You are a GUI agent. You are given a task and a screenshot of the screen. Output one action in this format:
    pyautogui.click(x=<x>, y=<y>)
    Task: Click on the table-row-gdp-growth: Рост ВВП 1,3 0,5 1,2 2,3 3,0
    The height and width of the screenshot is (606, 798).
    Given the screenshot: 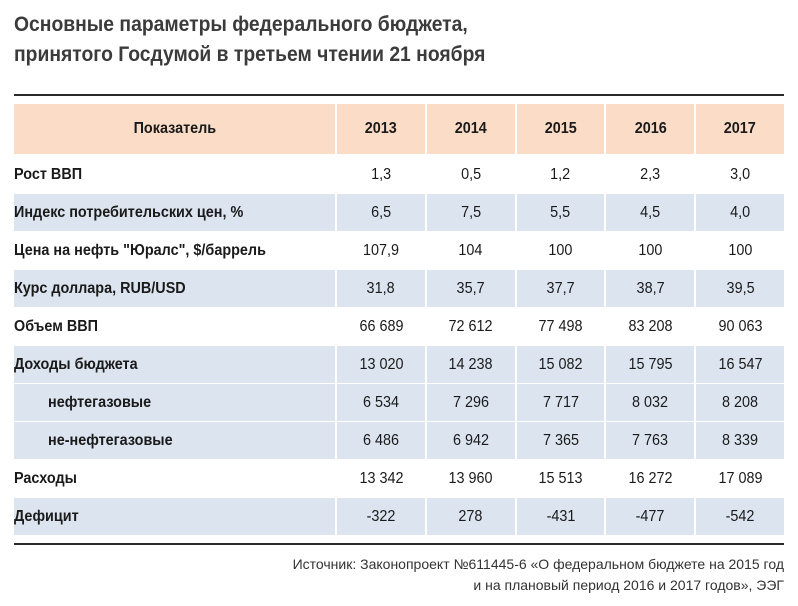 What is the action you would take?
    pyautogui.click(x=399, y=175)
    